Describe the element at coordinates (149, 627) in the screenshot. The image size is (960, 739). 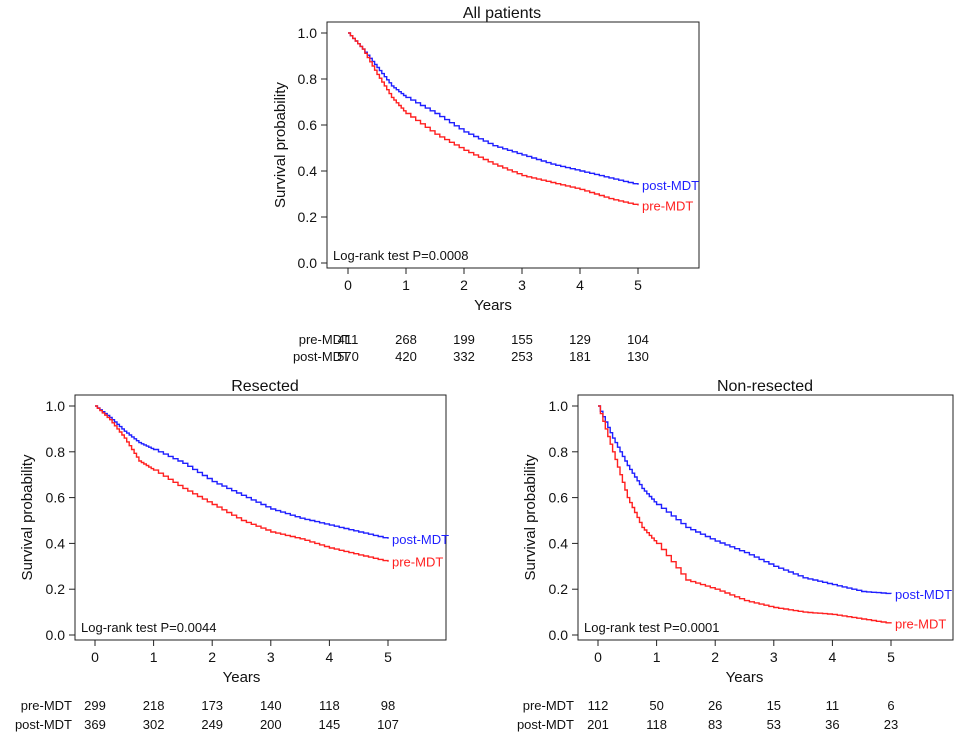
I see `logrank-annotation: Log-rank test P=0.0044` at that location.